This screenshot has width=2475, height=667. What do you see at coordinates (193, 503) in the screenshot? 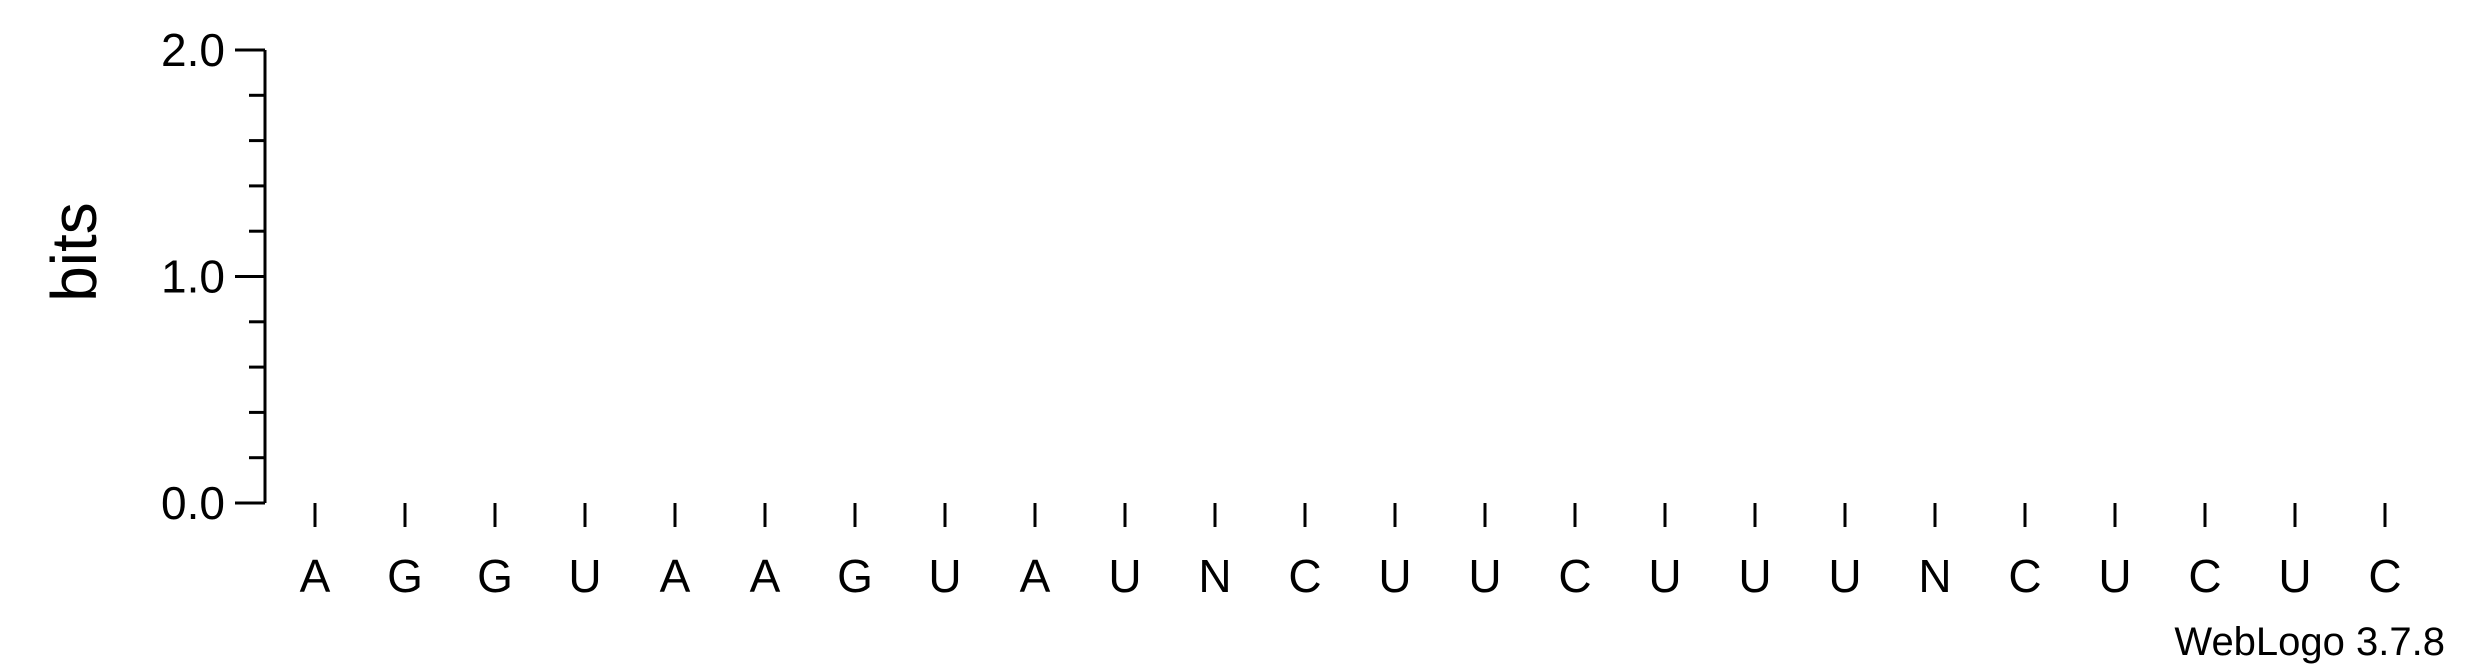
I see `y-tick-label: 0.0` at bounding box center [193, 503].